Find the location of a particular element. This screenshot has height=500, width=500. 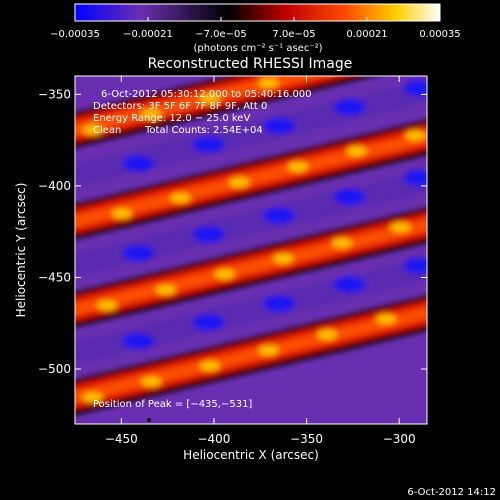

x-axis-label: Heliocentric X (arcsec) is located at coordinates (251, 455).